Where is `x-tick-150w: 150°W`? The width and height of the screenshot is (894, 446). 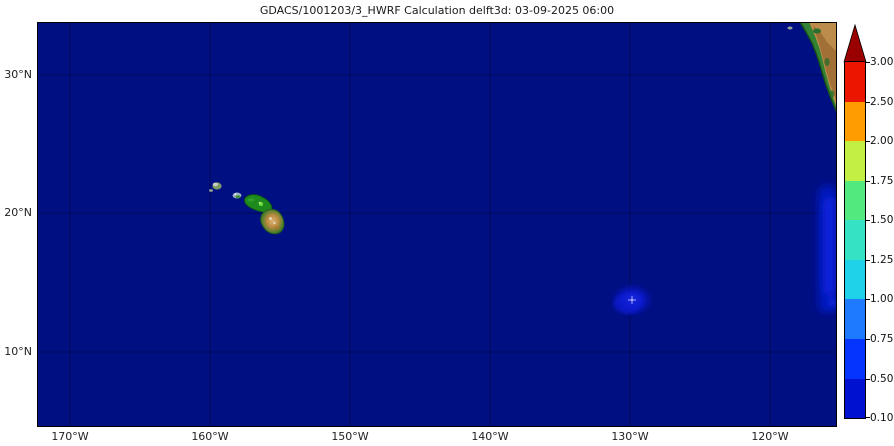
x-tick-150w: 150°W is located at coordinates (350, 436).